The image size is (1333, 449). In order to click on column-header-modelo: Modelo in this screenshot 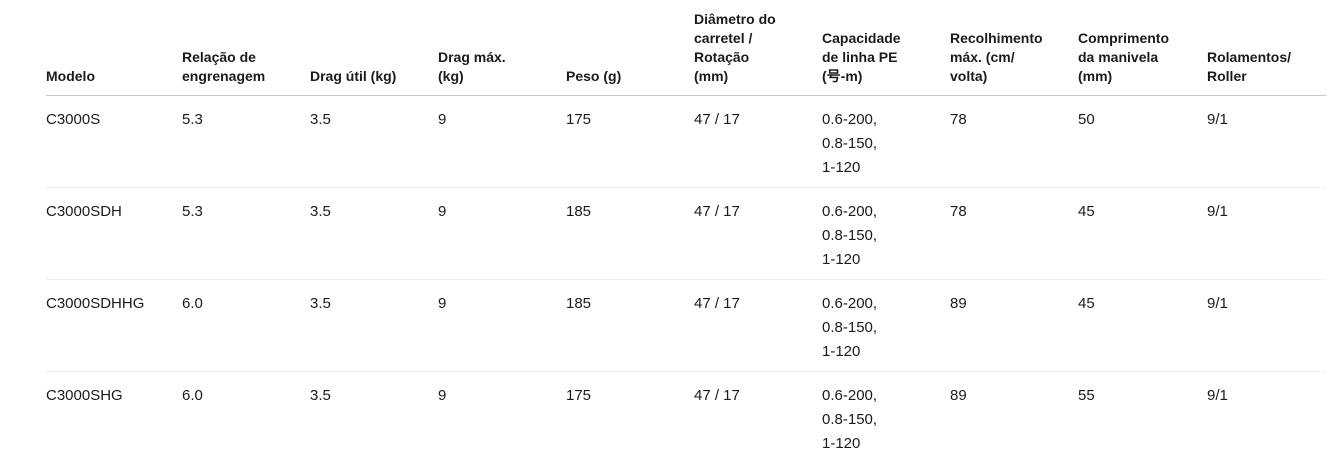, I will do `click(114, 48)`.